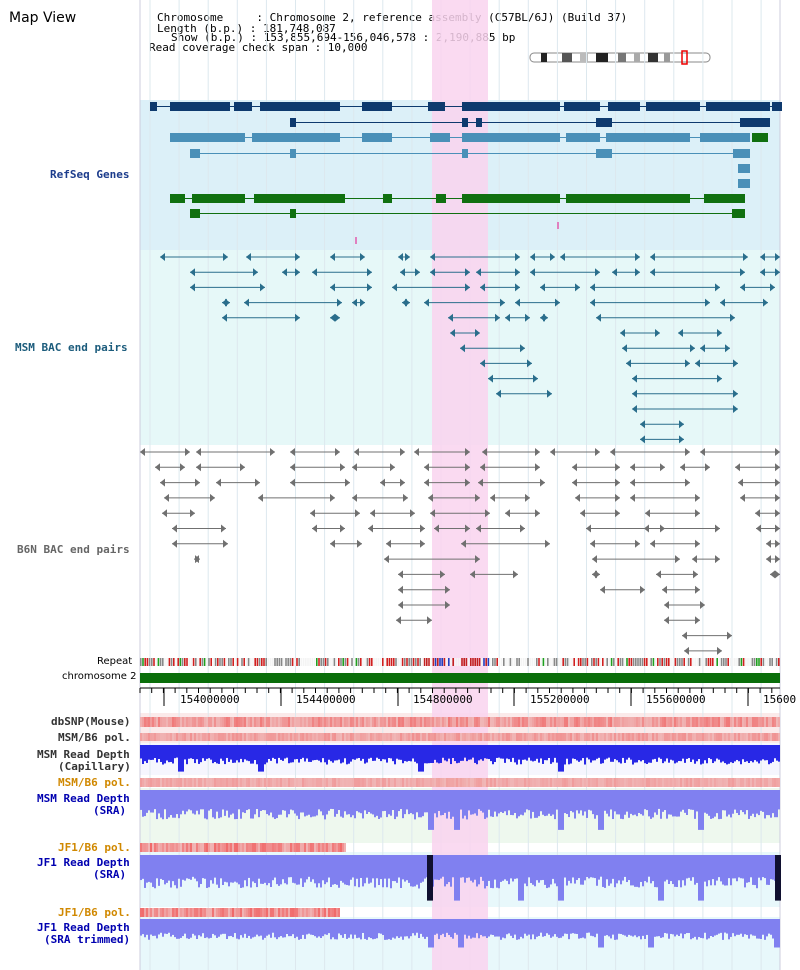 The height and width of the screenshot is (970, 800). I want to click on refseq-genes-track, so click(466, 173).